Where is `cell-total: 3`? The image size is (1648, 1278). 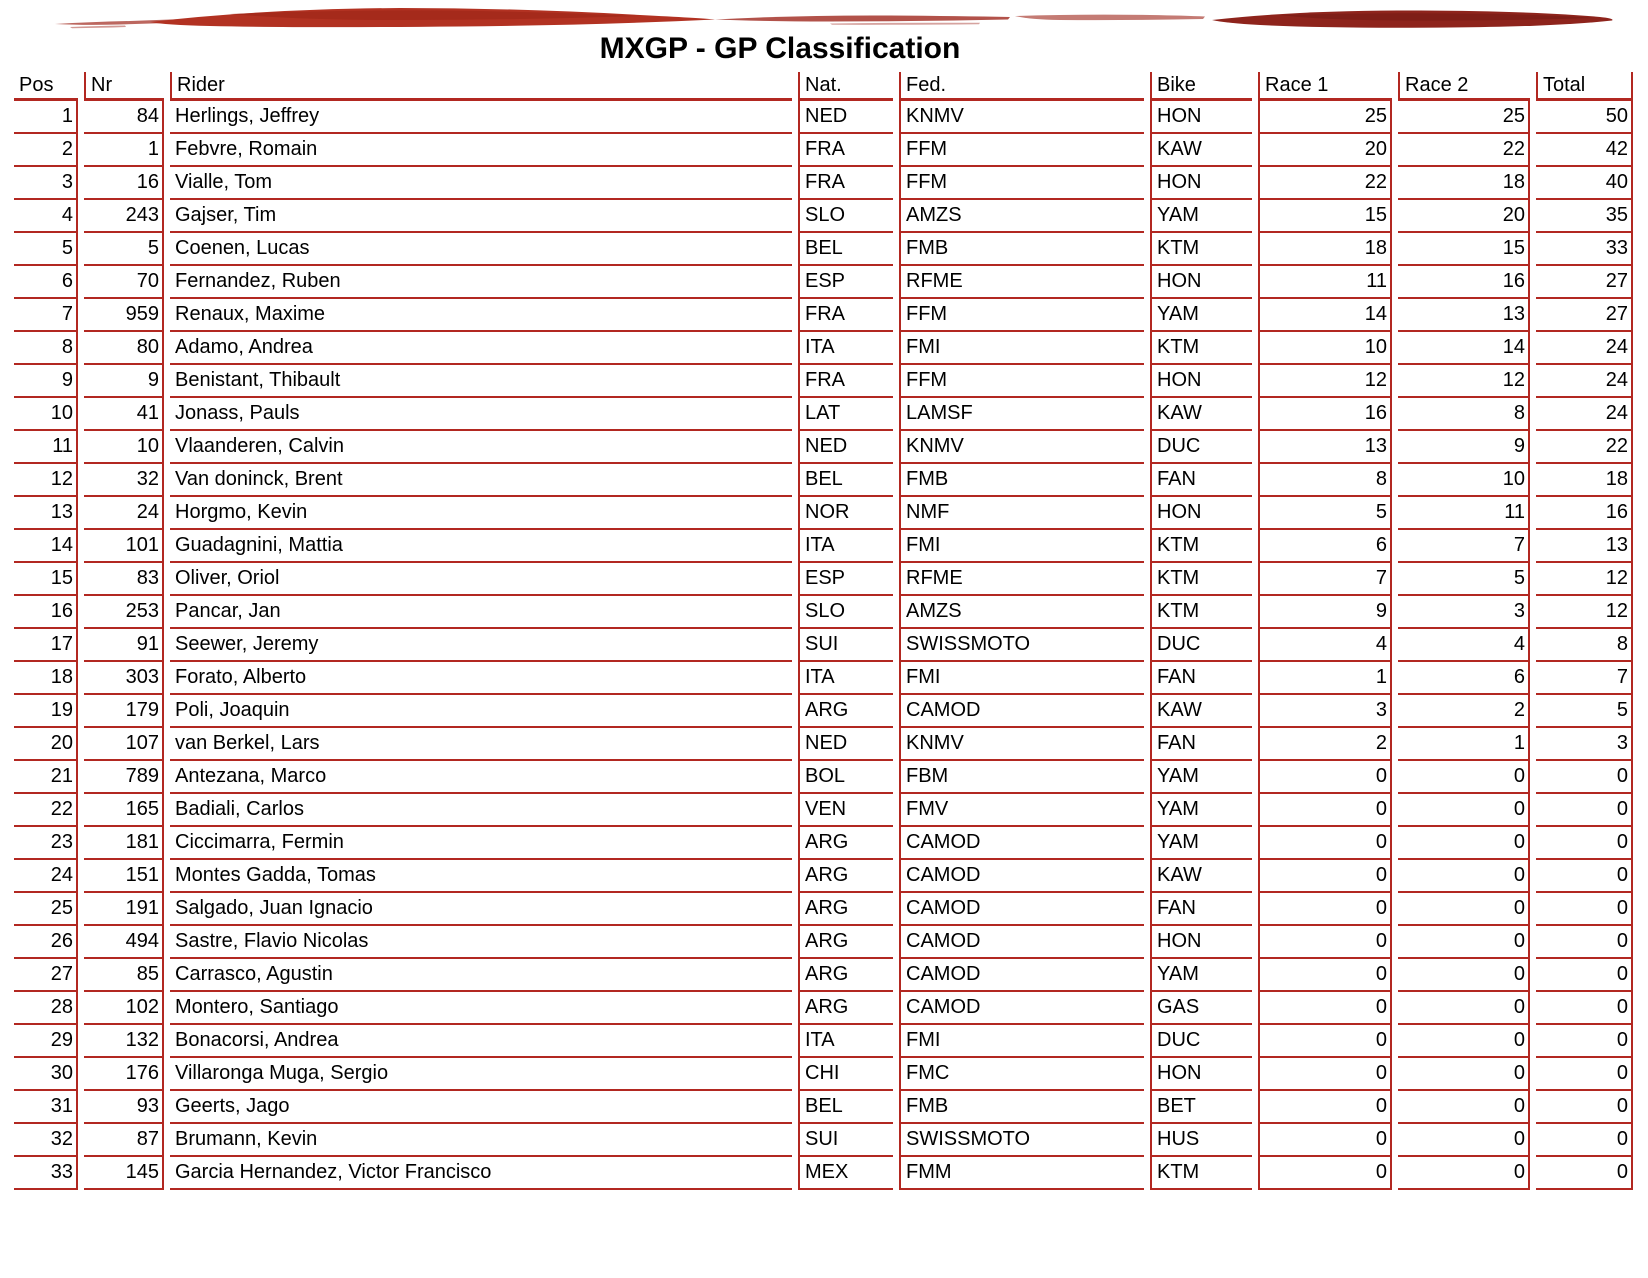
cell-total: 3 is located at coordinates (1584, 744).